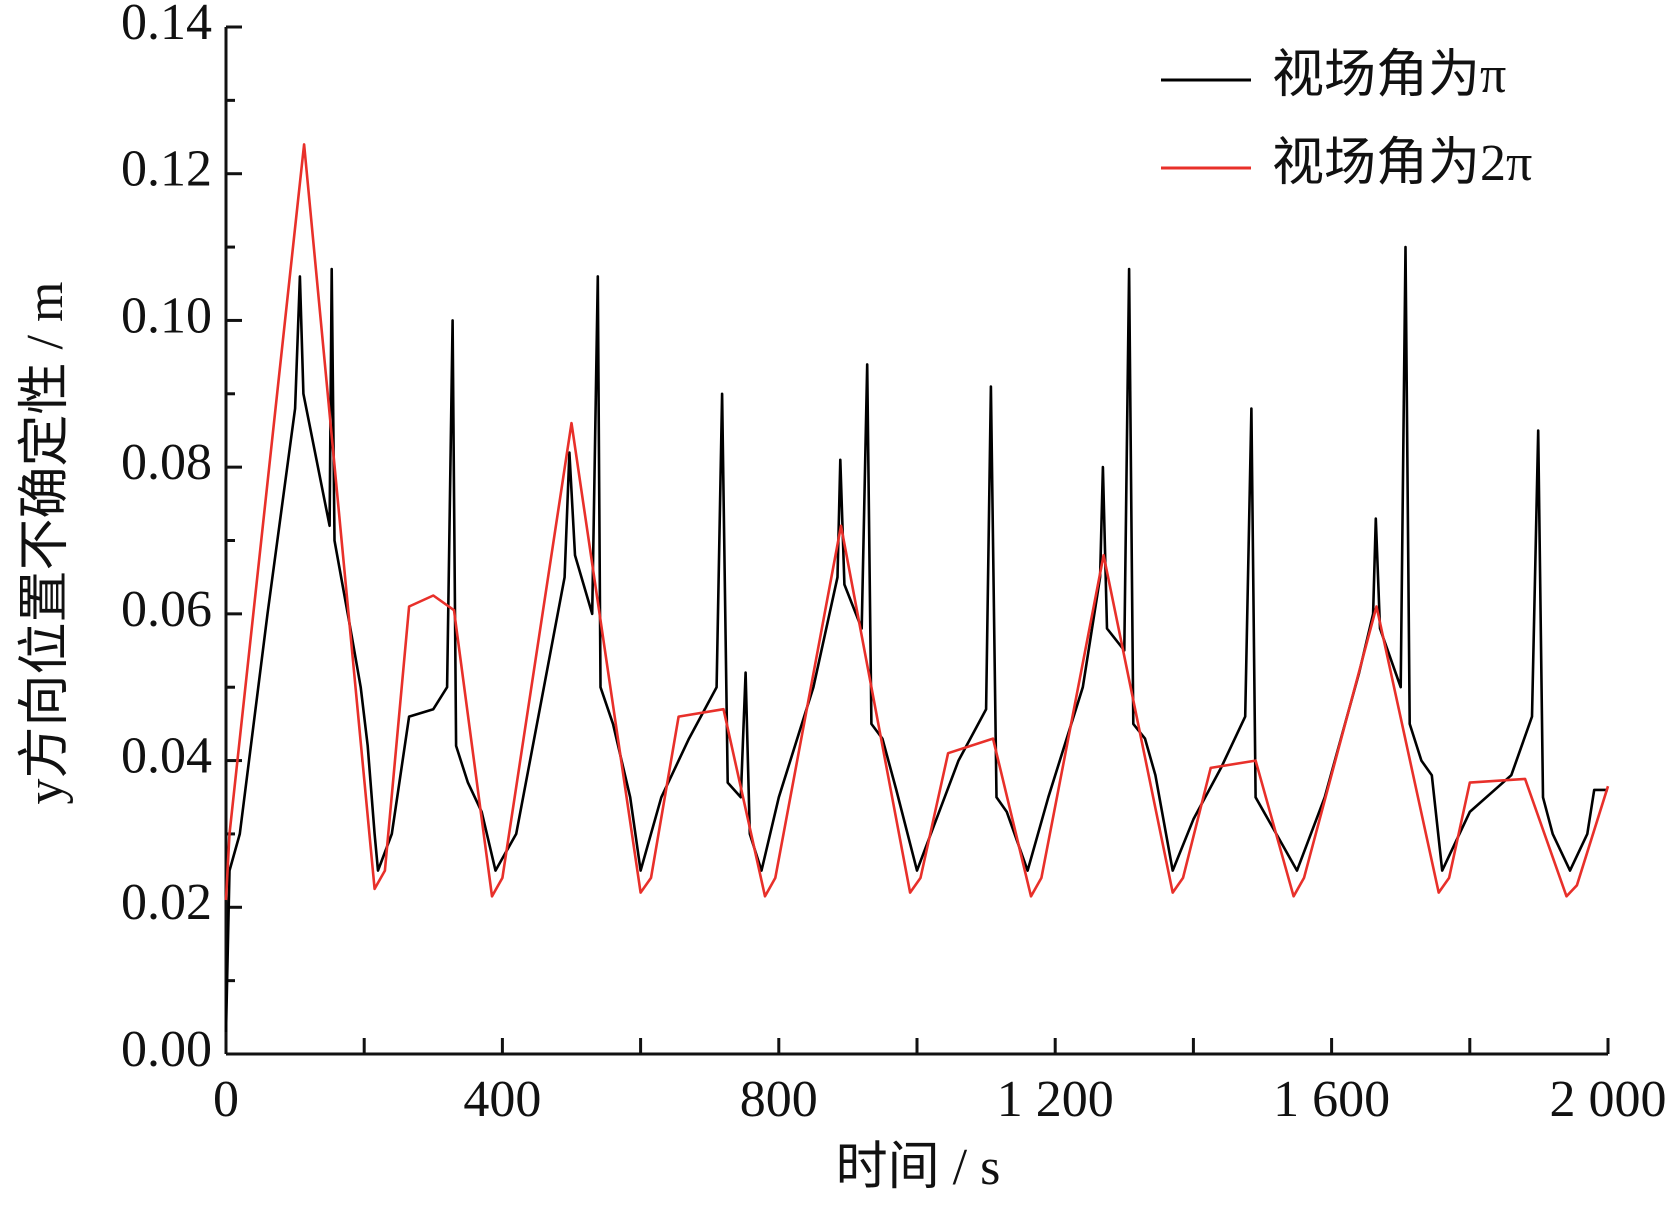 Image resolution: width=1670 pixels, height=1205 pixels. What do you see at coordinates (918, 1167) in the screenshot?
I see `x-axis-label: 时间 / s` at bounding box center [918, 1167].